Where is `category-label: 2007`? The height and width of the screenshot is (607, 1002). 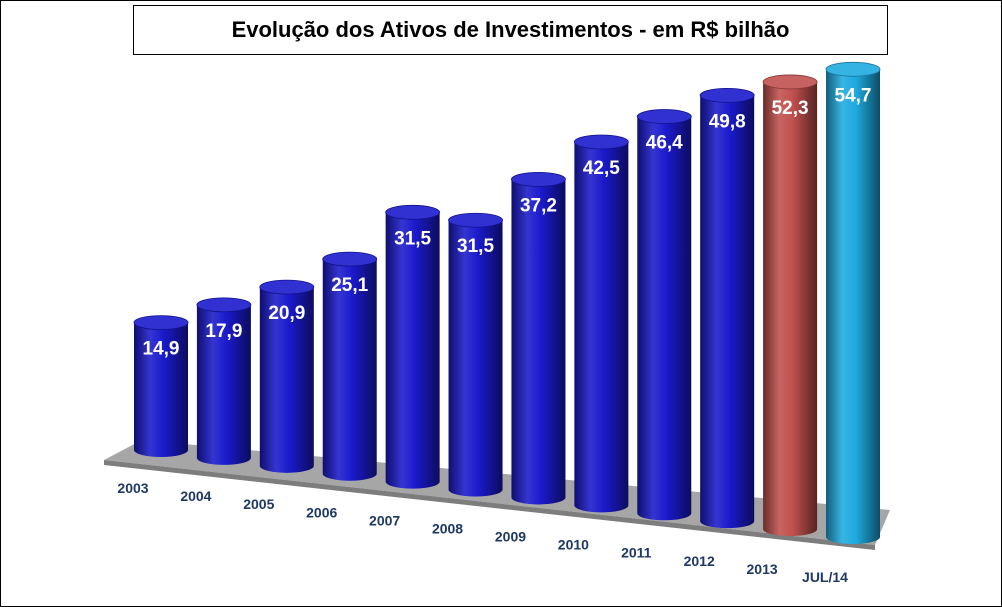
category-label: 2007 is located at coordinates (384, 520).